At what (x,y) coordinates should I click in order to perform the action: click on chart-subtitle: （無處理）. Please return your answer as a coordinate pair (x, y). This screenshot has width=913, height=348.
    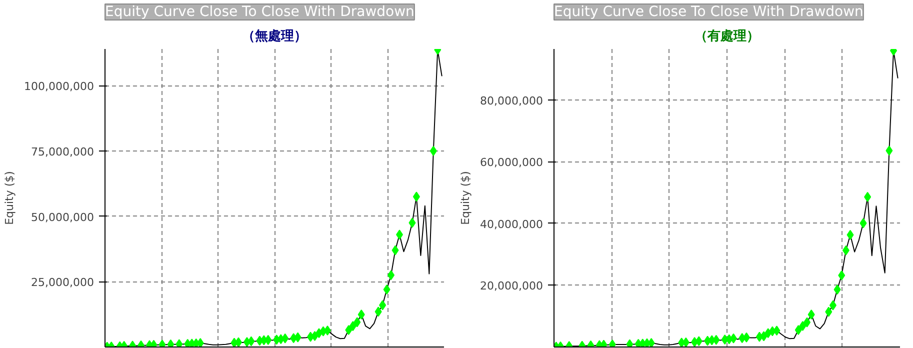
    Looking at the image, I should click on (274, 36).